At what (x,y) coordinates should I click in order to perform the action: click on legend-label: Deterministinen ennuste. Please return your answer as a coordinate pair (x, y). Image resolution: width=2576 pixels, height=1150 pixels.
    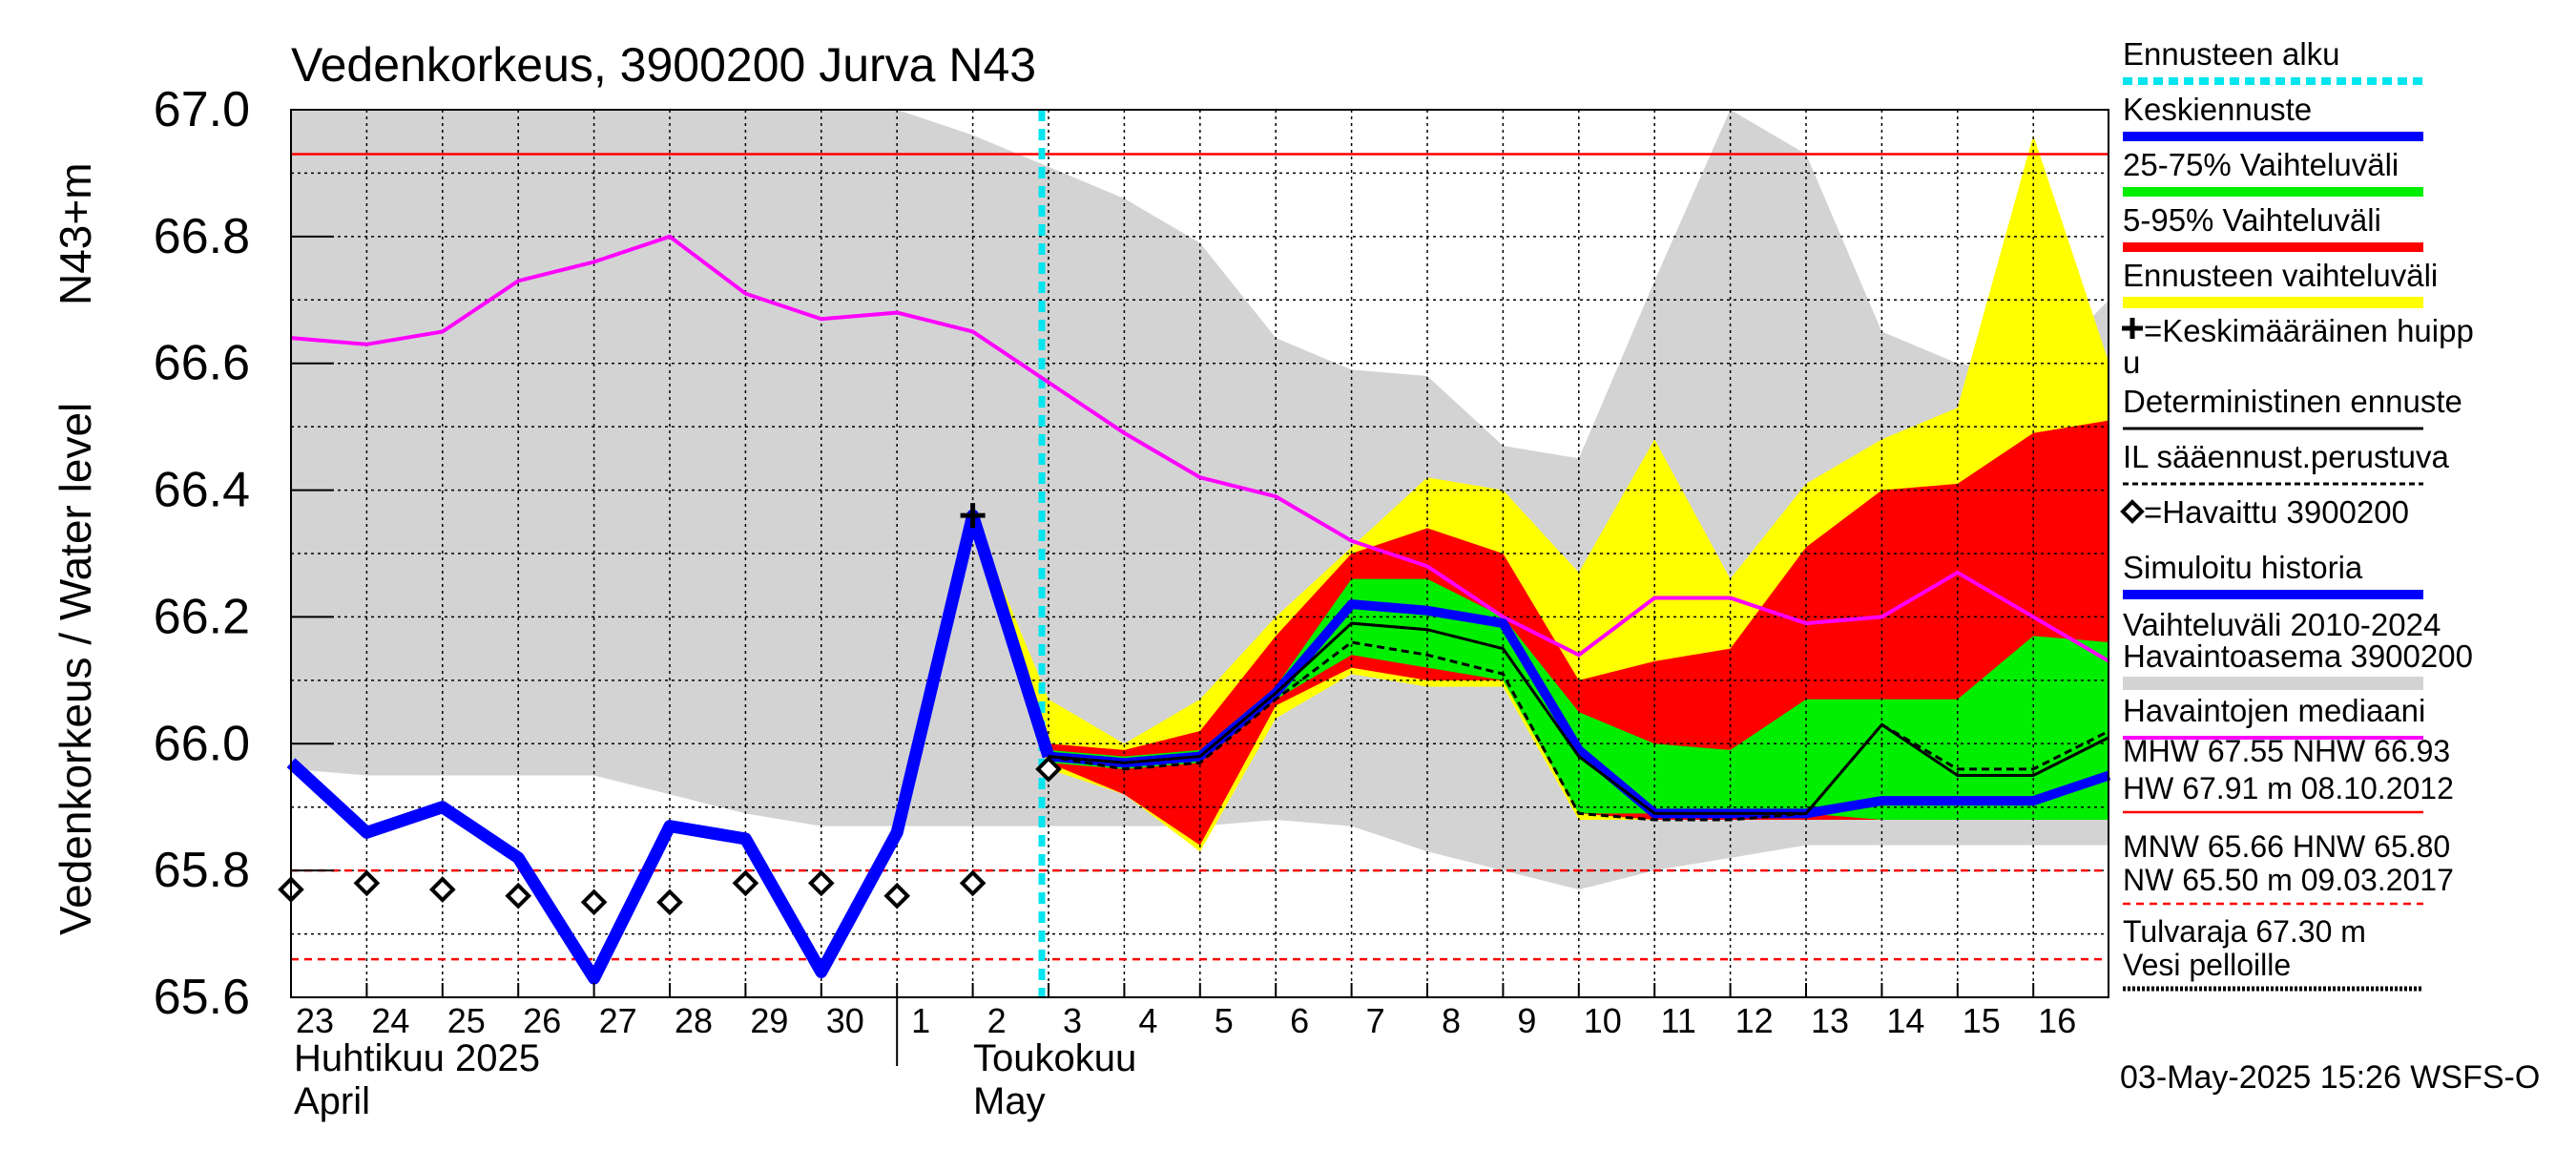
    Looking at the image, I should click on (2292, 401).